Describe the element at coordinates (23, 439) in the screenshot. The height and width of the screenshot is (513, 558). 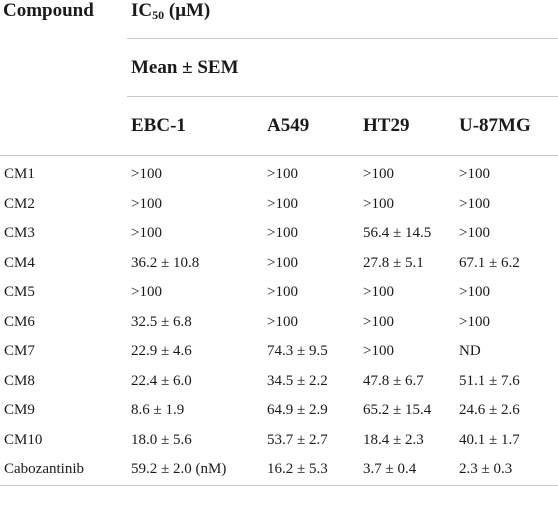
I see `compound-cell: CM10` at that location.